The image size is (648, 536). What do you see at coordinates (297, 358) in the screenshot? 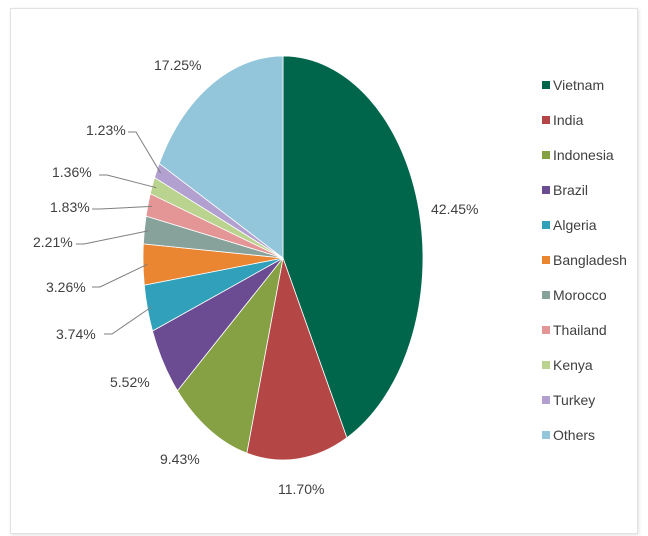
I see `pie-slice-india` at bounding box center [297, 358].